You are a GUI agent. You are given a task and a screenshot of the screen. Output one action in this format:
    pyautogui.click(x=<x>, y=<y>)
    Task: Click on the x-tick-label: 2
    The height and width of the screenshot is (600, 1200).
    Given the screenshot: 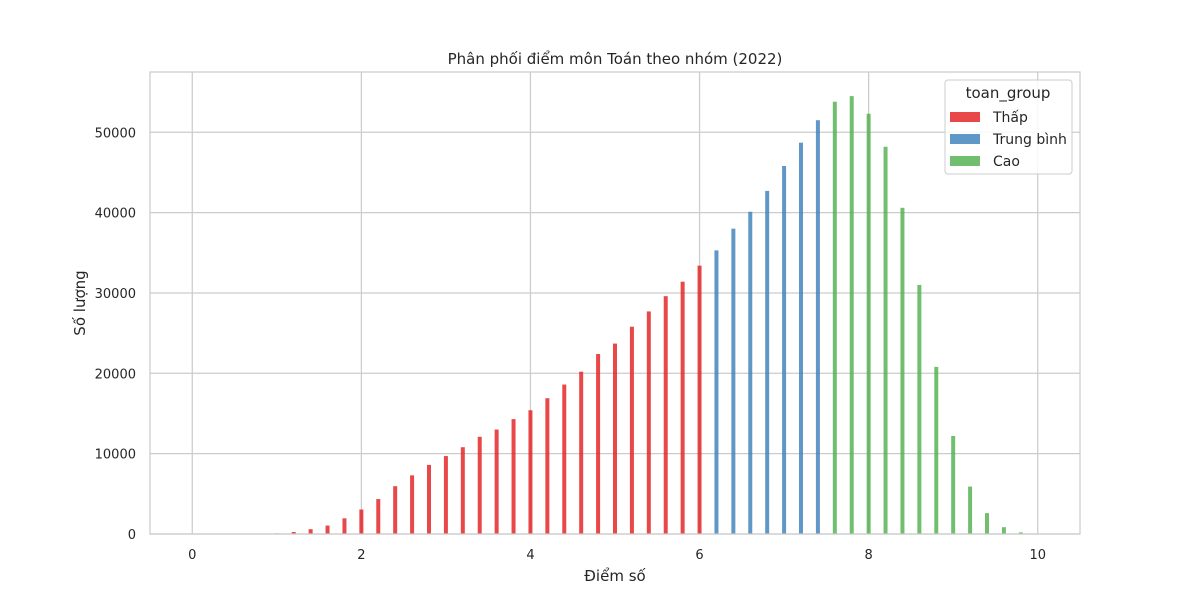 What is the action you would take?
    pyautogui.click(x=361, y=555)
    